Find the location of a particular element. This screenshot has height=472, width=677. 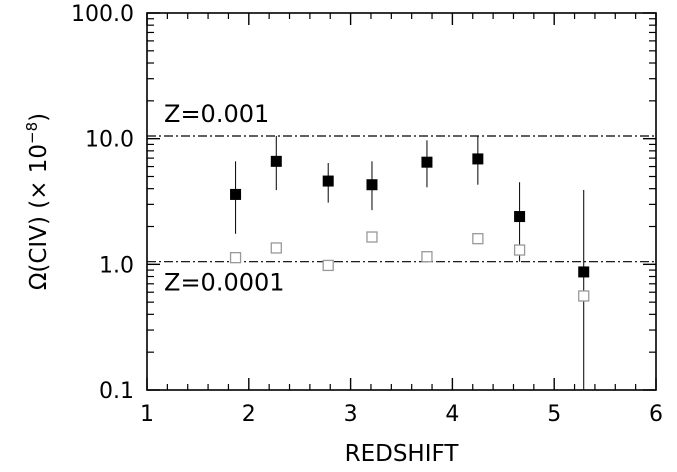

x-tick-label: 1 is located at coordinates (147, 414).